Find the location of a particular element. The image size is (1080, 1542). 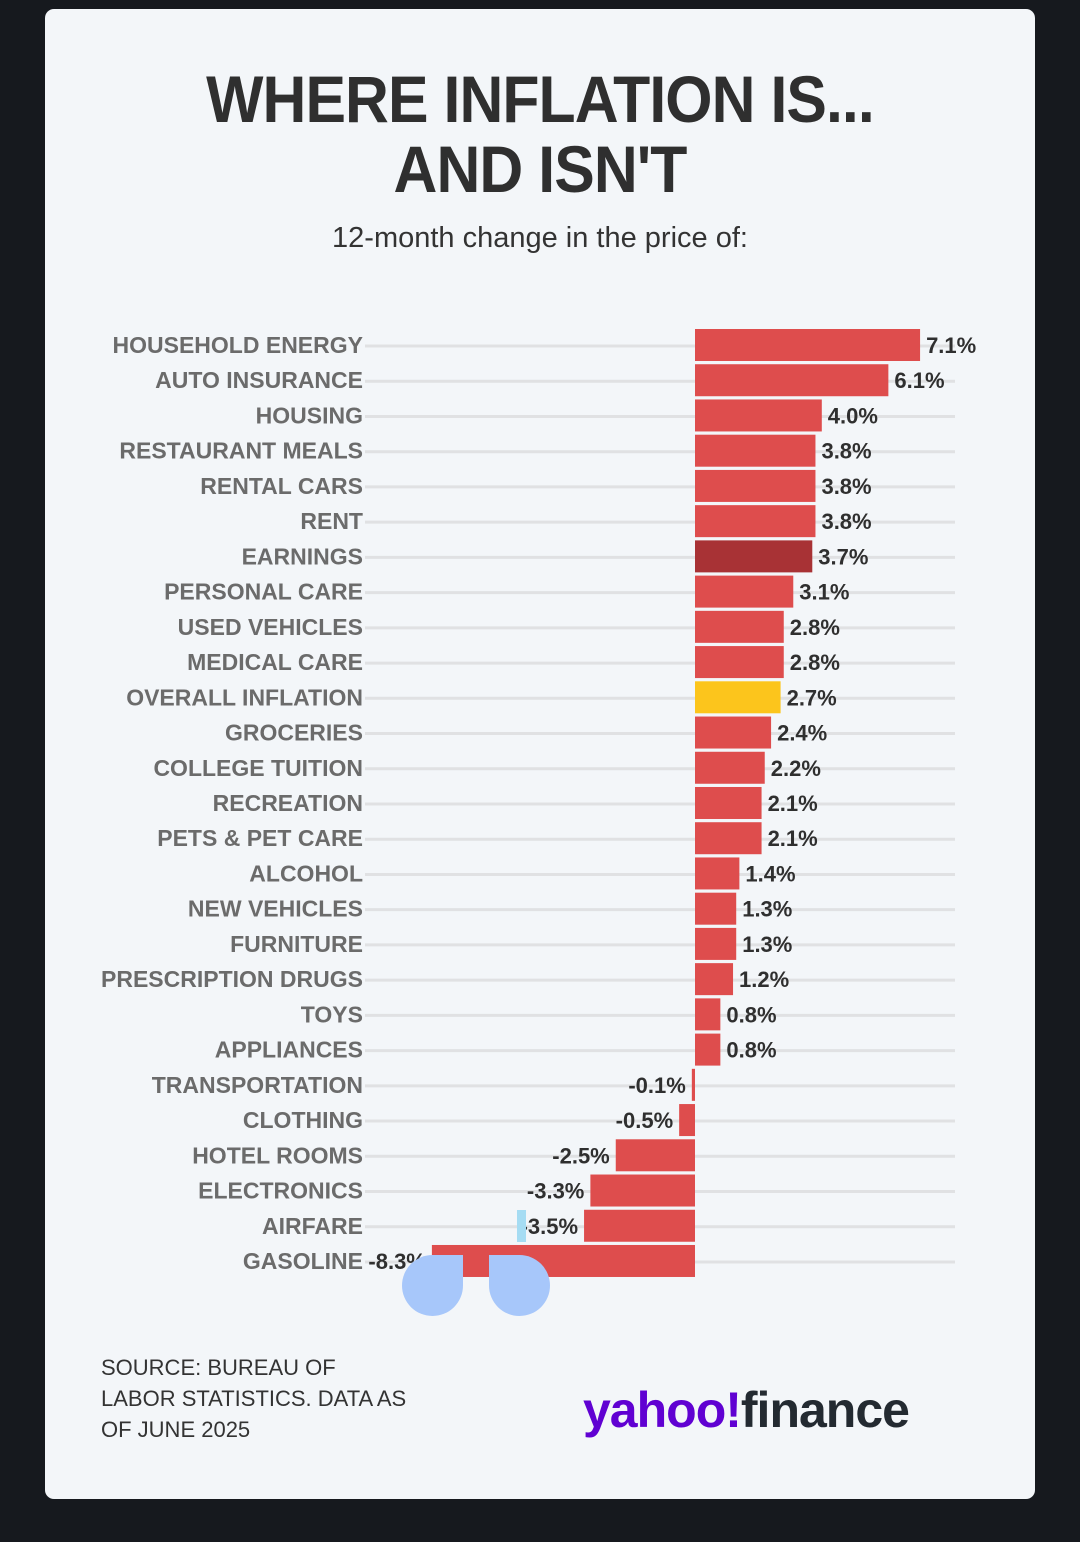

bar-prescription-drugs is located at coordinates (714, 979).